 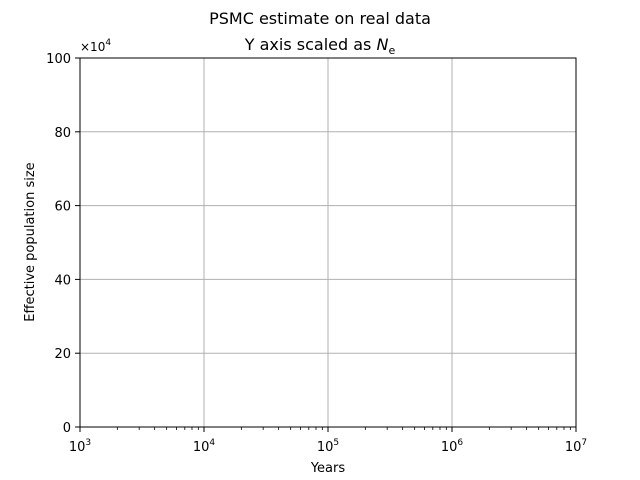 What do you see at coordinates (67, 428) in the screenshot?
I see `y-tick-label: 0` at bounding box center [67, 428].